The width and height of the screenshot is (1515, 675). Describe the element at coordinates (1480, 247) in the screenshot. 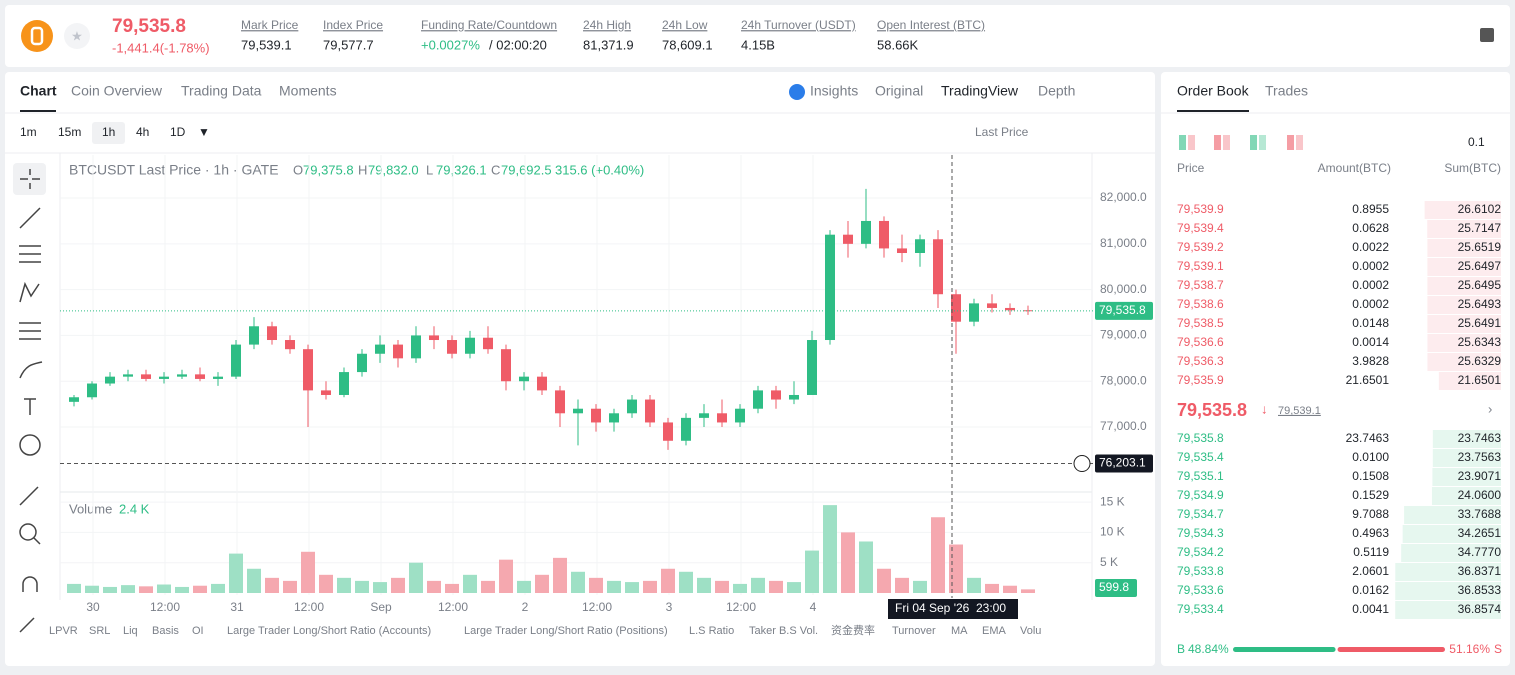

I see `sum: 25.6519` at that location.